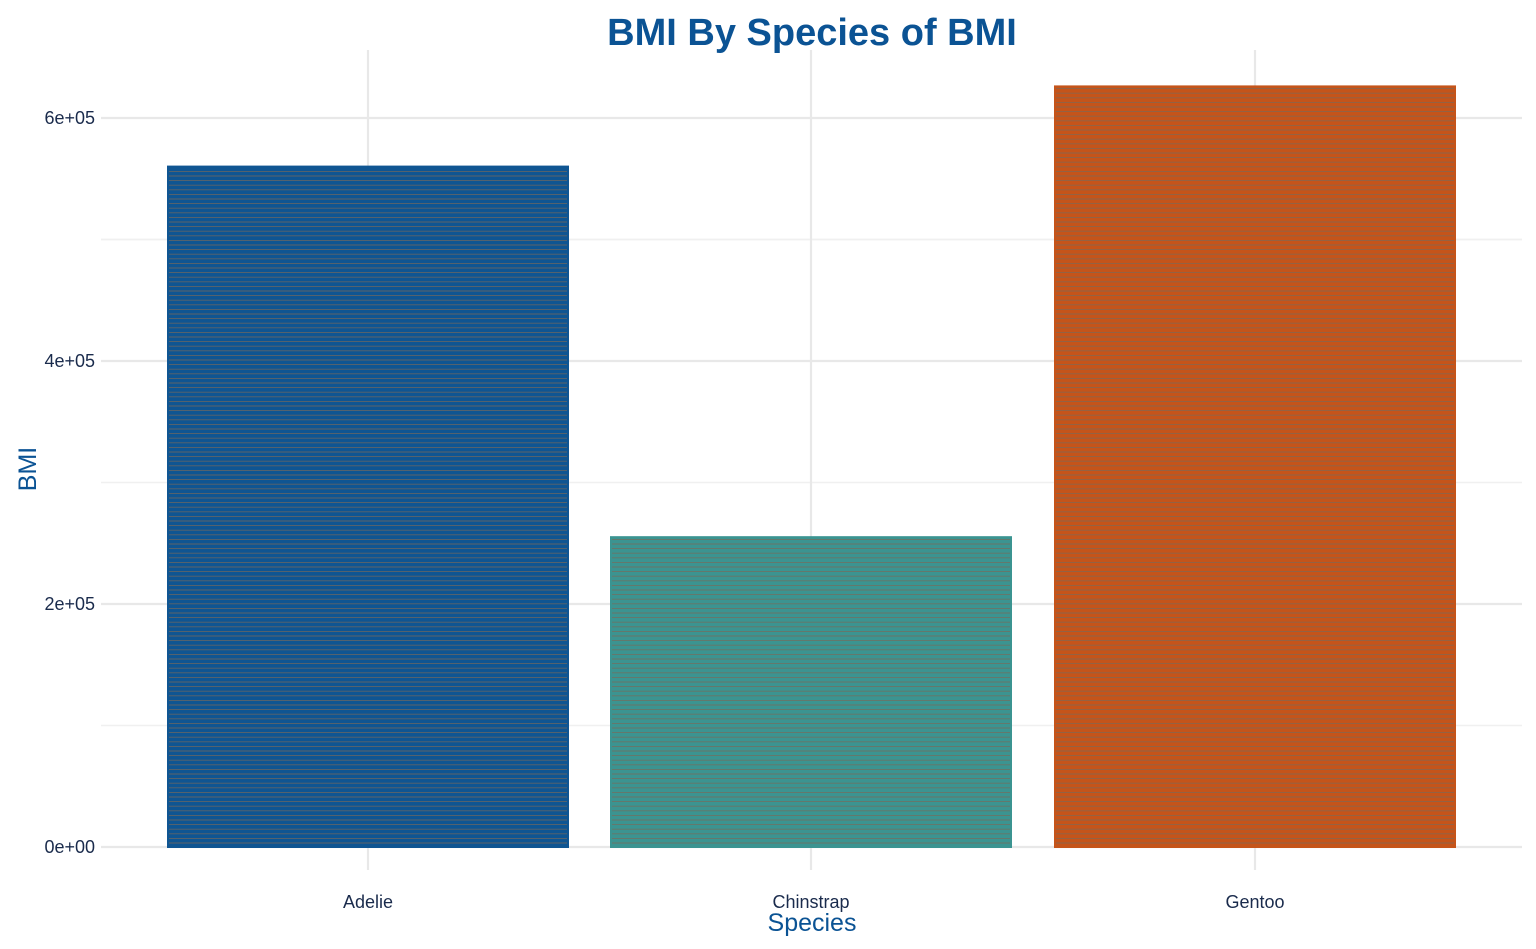  What do you see at coordinates (368, 902) in the screenshot?
I see `x-tick-label: Adelie` at bounding box center [368, 902].